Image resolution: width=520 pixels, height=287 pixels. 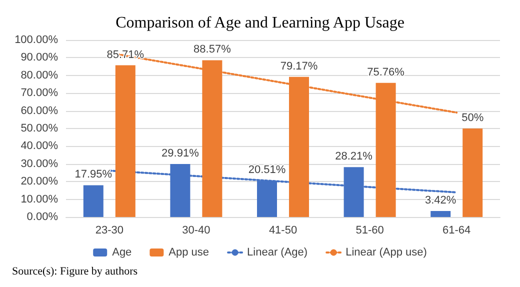 I want to click on x-tick-label: 61-64, so click(x=456, y=230).